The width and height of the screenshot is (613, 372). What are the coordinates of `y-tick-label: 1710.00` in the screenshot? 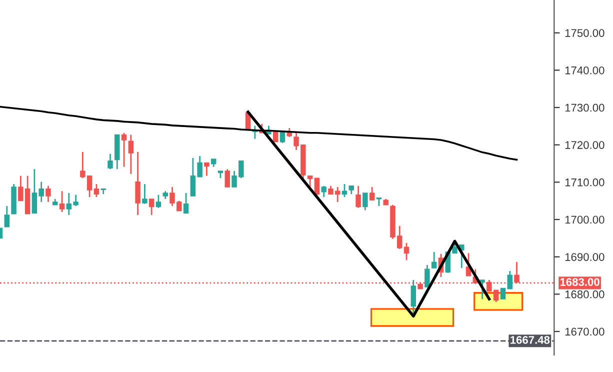 It's located at (584, 182).